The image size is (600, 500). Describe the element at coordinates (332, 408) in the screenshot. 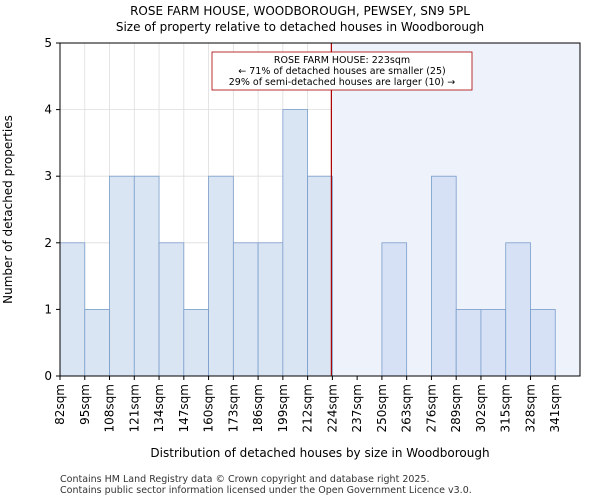

I see `x-tick-label: 224sqm` at that location.